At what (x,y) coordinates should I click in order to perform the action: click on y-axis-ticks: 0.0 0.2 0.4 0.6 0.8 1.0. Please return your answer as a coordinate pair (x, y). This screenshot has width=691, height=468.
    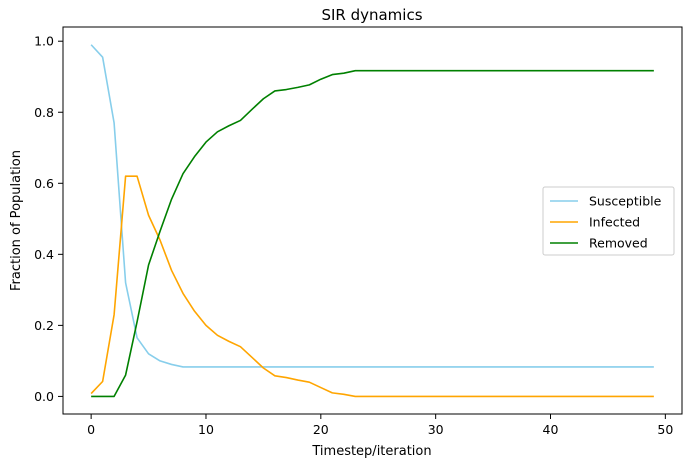
    Looking at the image, I should click on (48, 219).